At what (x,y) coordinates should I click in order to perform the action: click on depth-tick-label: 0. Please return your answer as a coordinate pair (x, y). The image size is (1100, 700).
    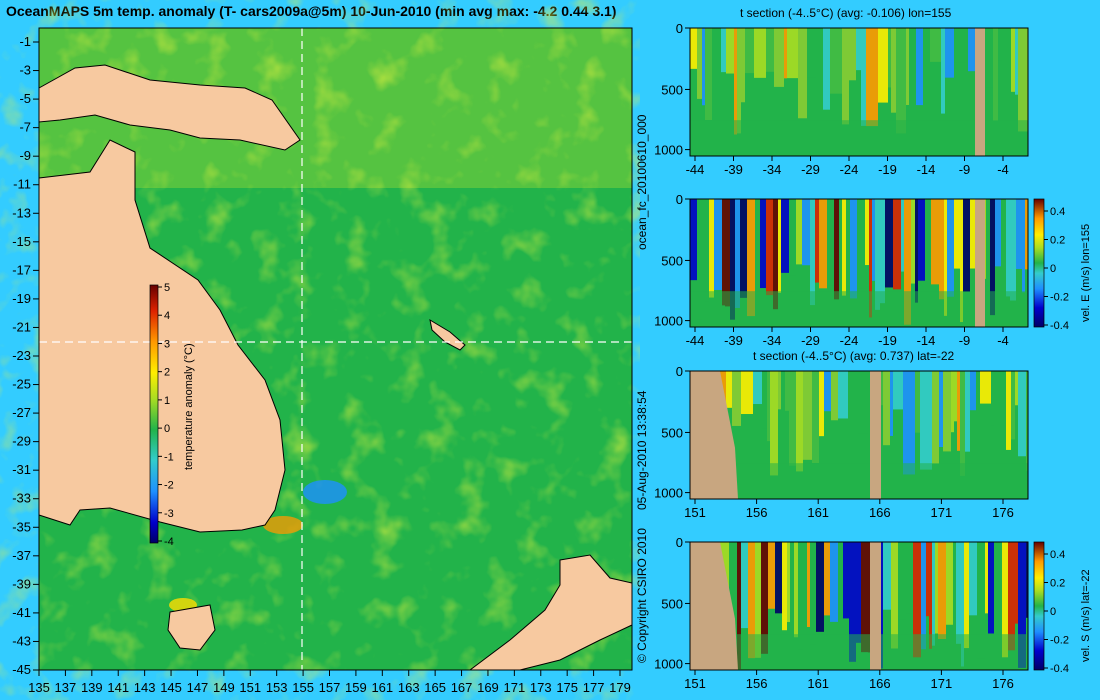
    Looking at the image, I should click on (679, 371).